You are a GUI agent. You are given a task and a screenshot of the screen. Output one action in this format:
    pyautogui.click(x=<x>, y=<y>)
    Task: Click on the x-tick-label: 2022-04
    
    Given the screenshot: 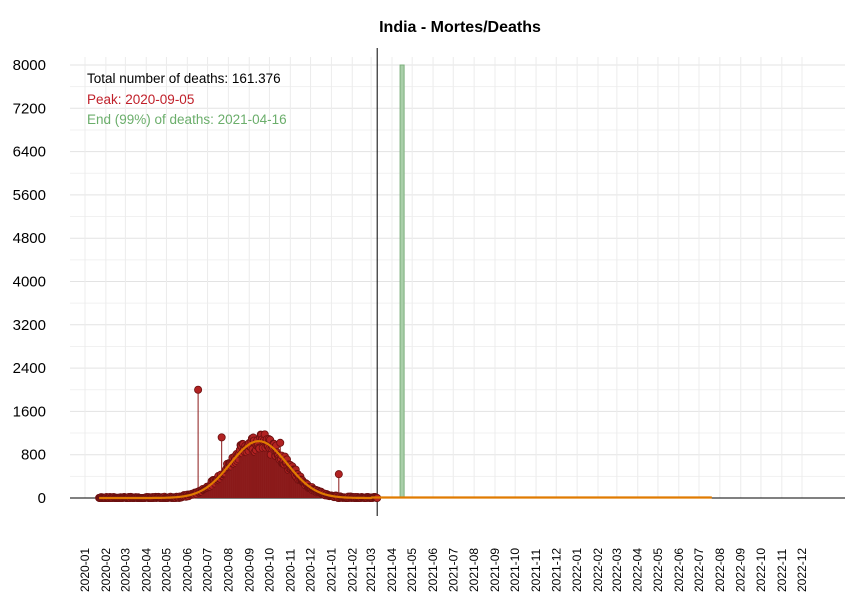 What is the action you would take?
    pyautogui.click(x=638, y=570)
    